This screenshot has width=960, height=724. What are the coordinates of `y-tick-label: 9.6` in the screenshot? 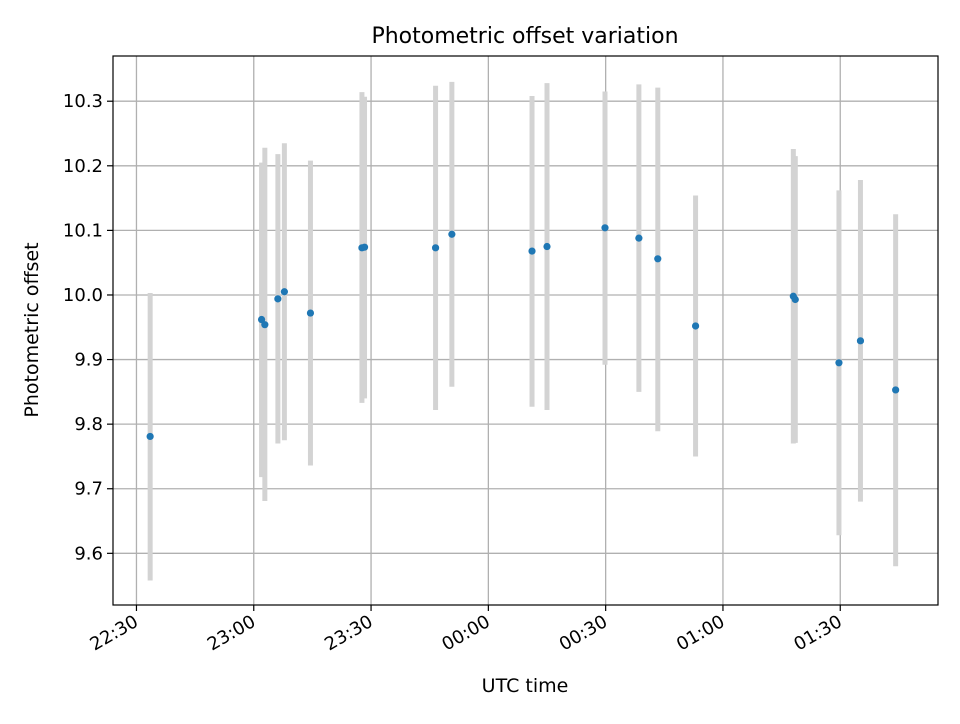 It's located at (88, 553).